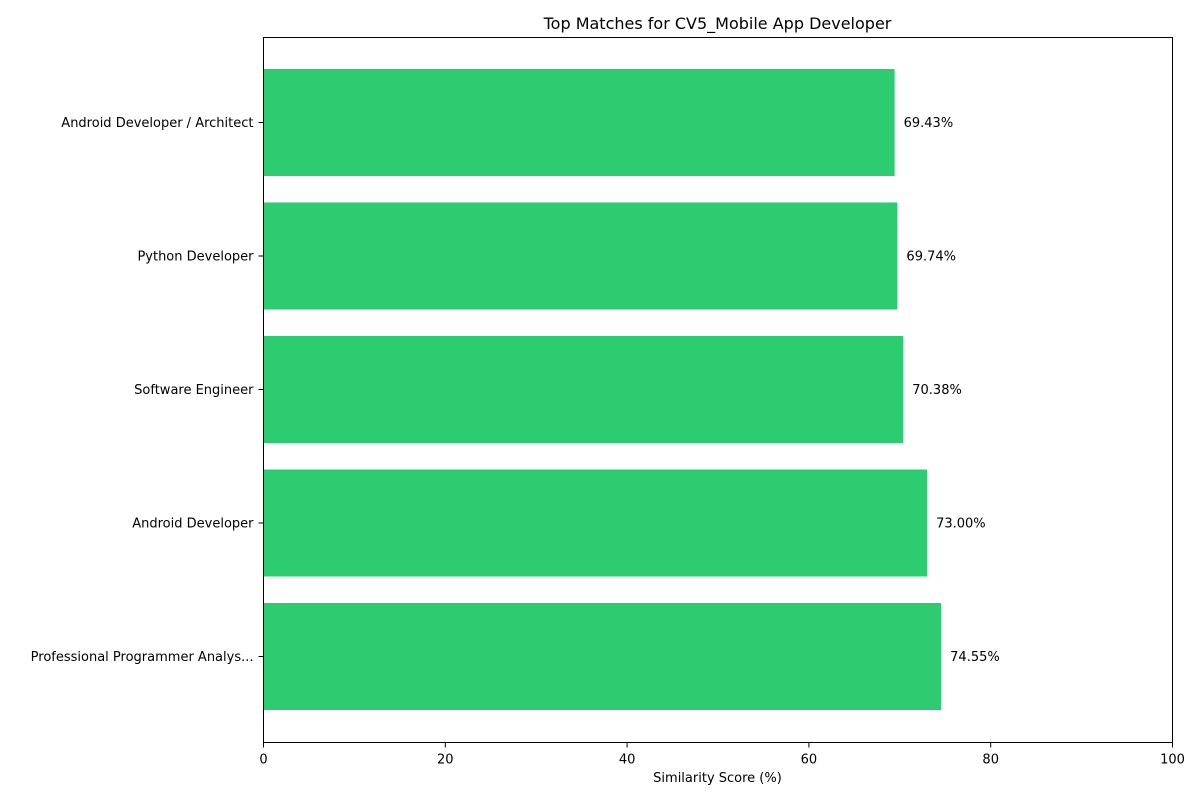 This screenshot has height=804, width=1200. Describe the element at coordinates (929, 123) in the screenshot. I see `bar-data-label: 69.43%` at that location.